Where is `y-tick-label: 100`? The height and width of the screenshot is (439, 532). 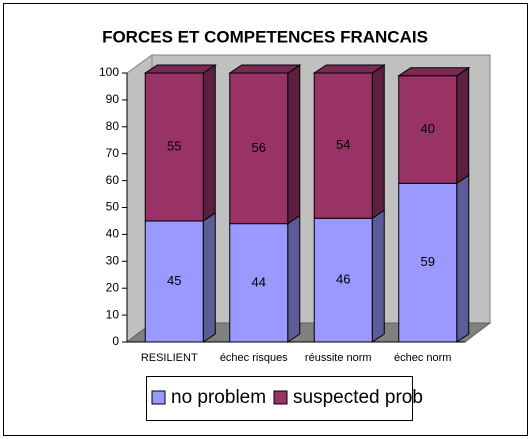
y-tick-label: 100 is located at coordinates (109, 72).